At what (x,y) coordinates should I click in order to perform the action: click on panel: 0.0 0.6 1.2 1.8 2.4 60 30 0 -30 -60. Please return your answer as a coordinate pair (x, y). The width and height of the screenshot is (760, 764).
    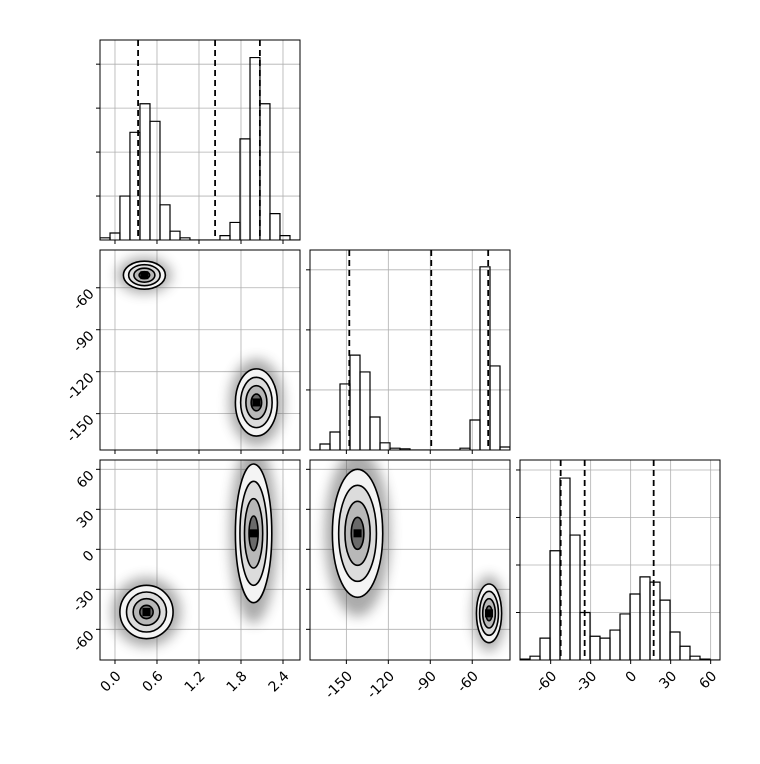
    Looking at the image, I should click on (185, 577).